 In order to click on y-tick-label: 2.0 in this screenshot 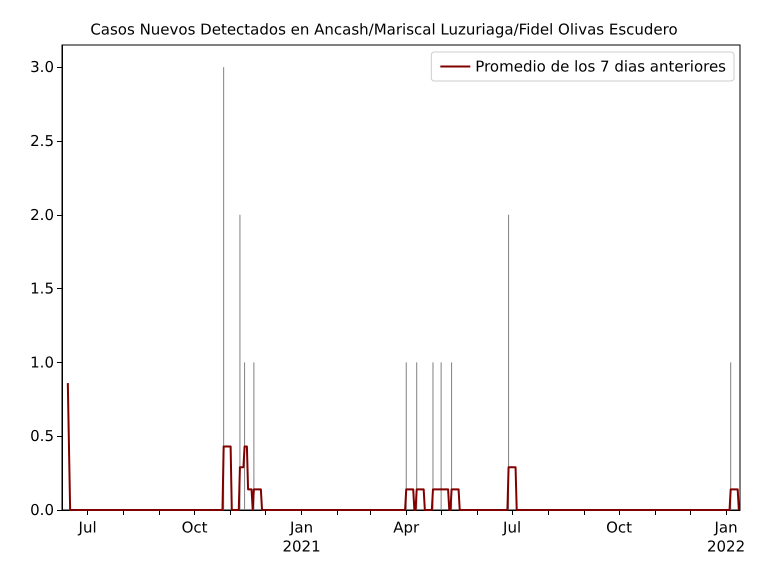, I will do `click(42, 215)`.